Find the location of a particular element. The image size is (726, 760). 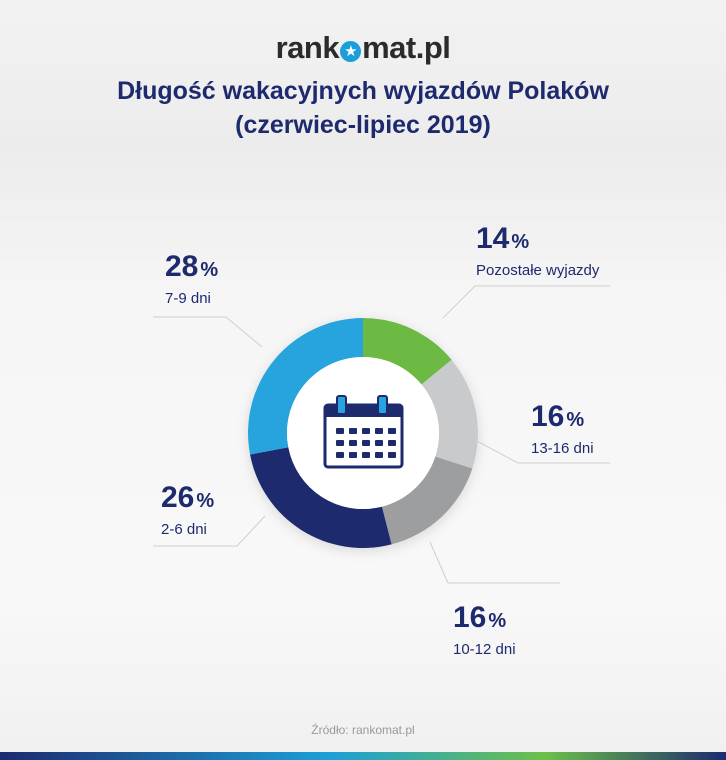

source-note: Źródło: rankomat.pl is located at coordinates (363, 730).